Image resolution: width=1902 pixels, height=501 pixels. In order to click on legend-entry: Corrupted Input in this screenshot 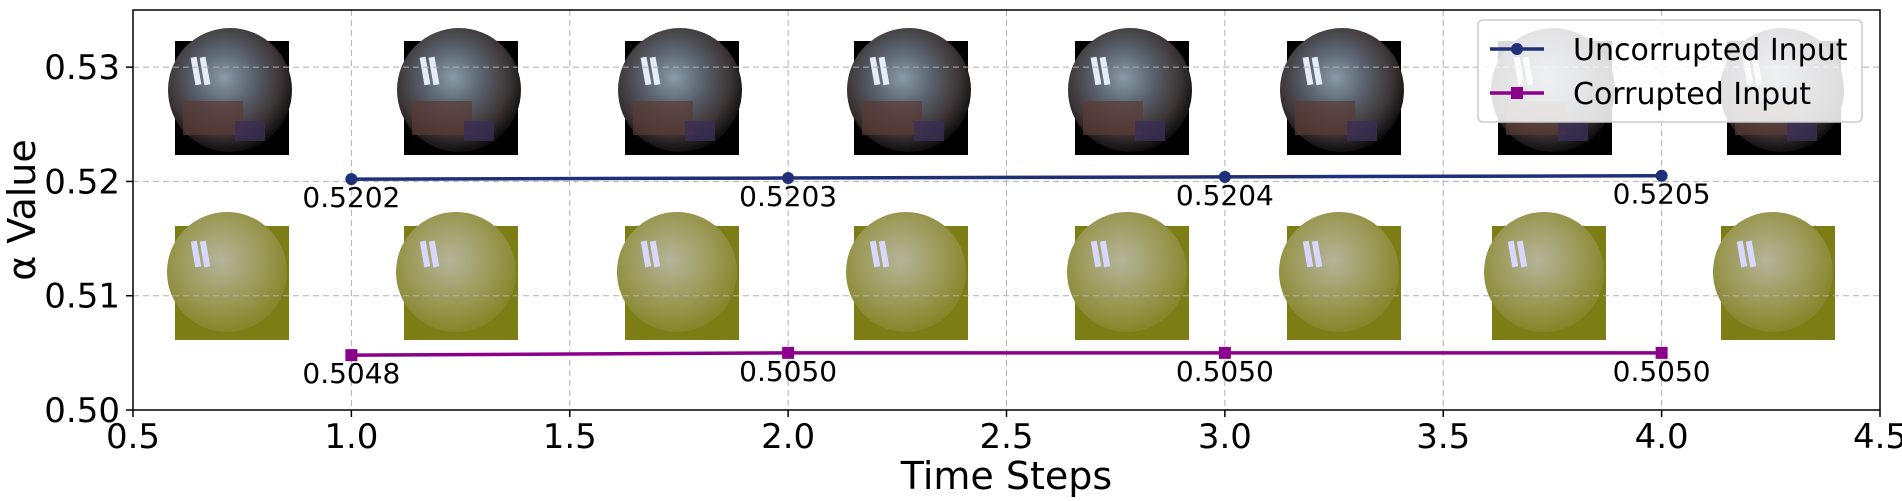, I will do `click(1650, 94)`.